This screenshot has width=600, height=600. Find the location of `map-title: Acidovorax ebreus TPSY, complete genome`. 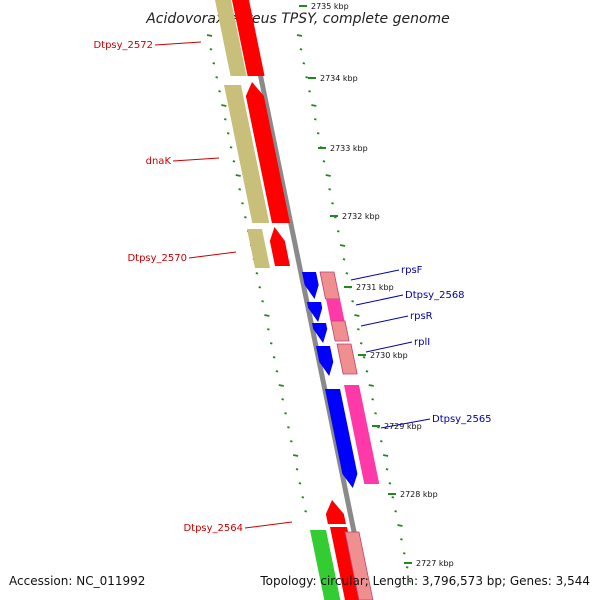

map-title: Acidovorax ebreus TPSY, complete genome is located at coordinates (297, 19).